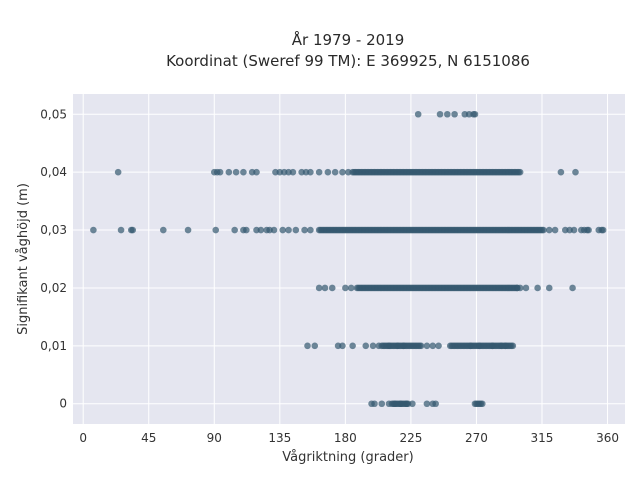 The width and height of the screenshot is (640, 480). What do you see at coordinates (607, 438) in the screenshot?
I see `x-tick-label: 360` at bounding box center [607, 438].